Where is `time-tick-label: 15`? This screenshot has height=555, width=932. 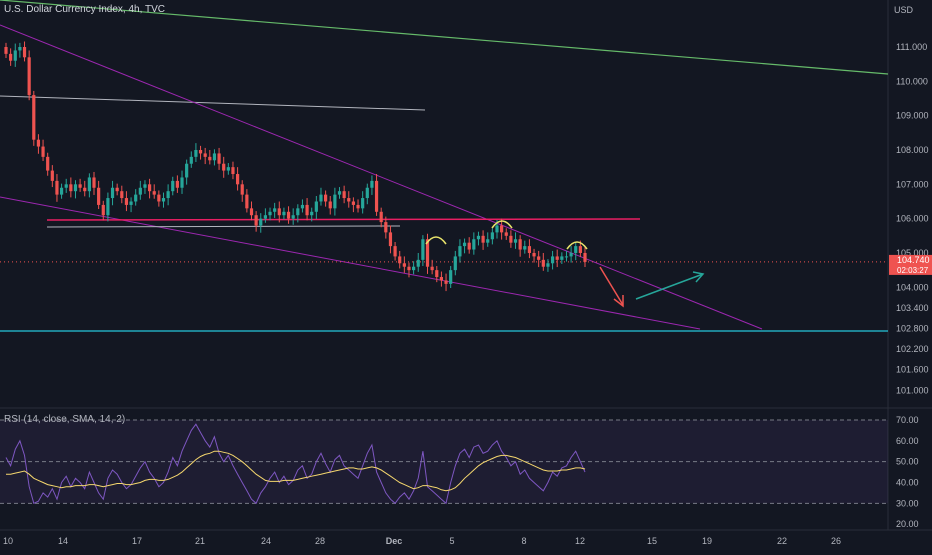 time-tick-label: 15 is located at coordinates (652, 541).